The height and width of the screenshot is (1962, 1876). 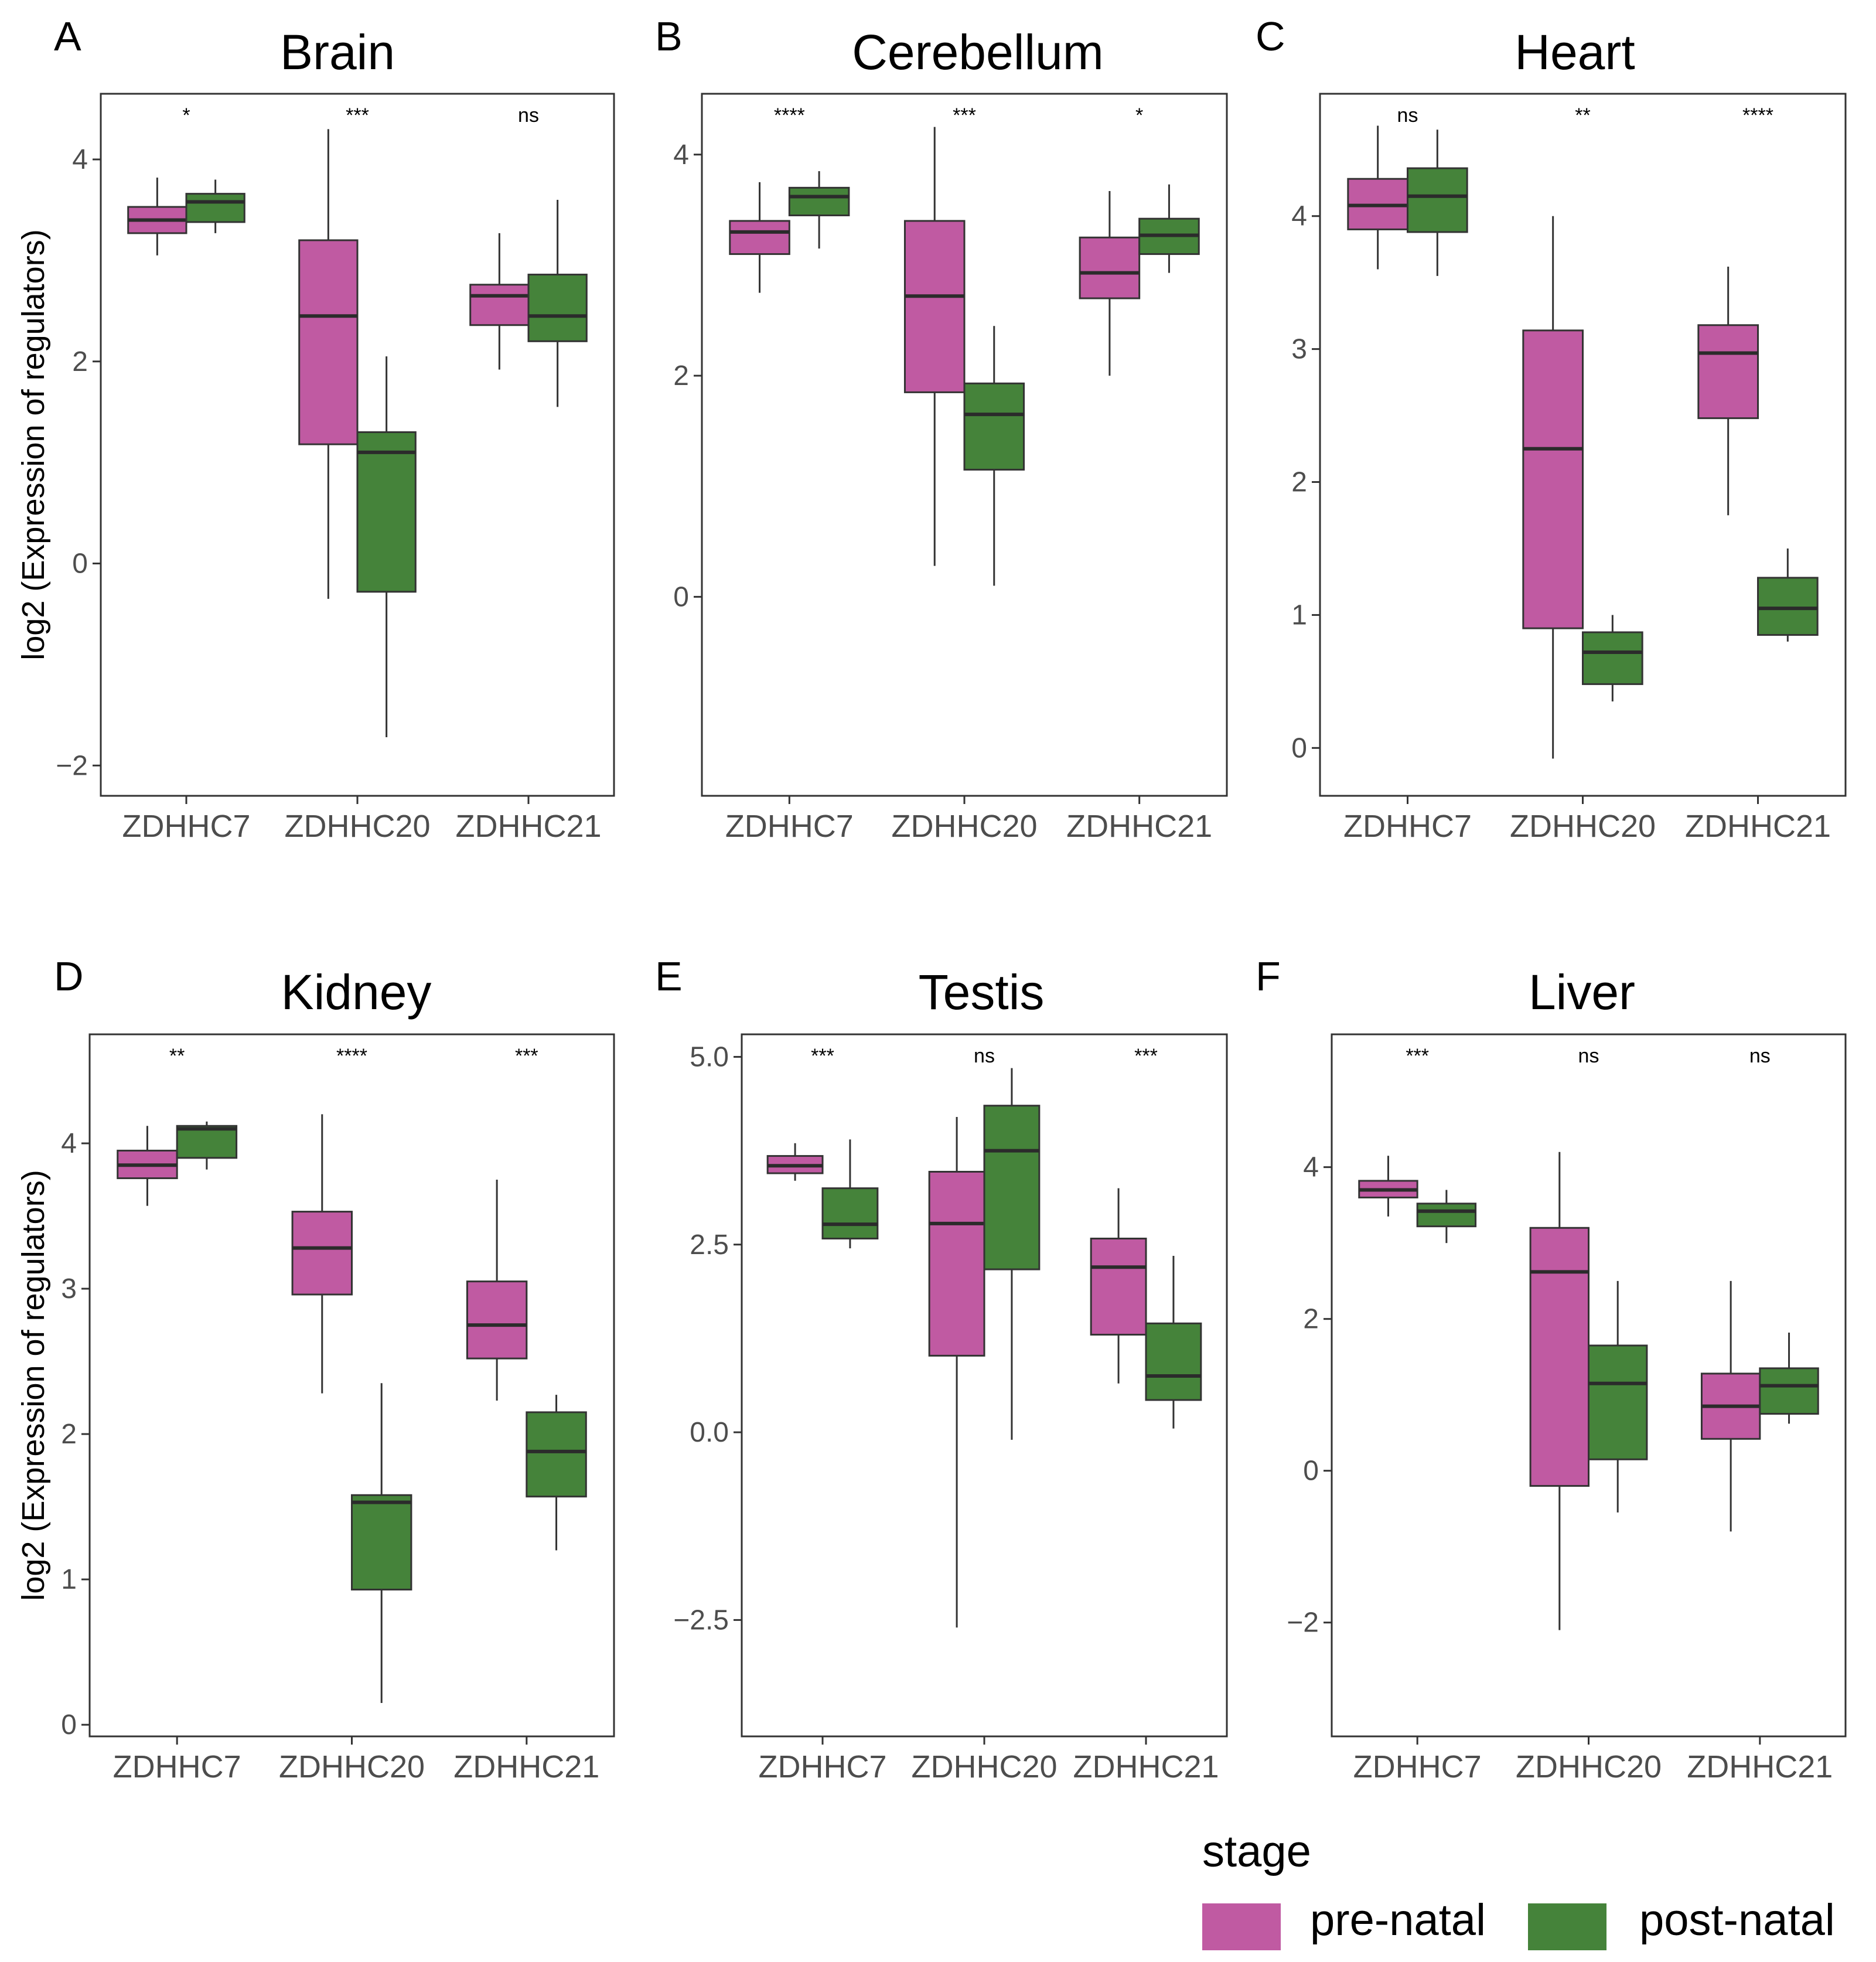 What do you see at coordinates (1737, 1920) in the screenshot?
I see `legend-label-post-natal: post-natal` at bounding box center [1737, 1920].